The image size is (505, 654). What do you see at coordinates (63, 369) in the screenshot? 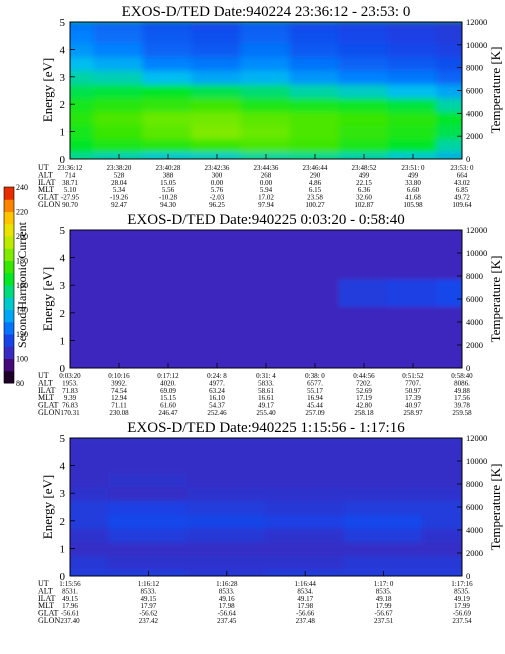
I see `y-tick-label: 0` at bounding box center [63, 369].